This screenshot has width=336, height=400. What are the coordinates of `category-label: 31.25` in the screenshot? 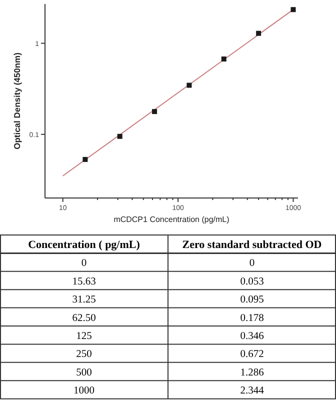 It's located at (84, 300).